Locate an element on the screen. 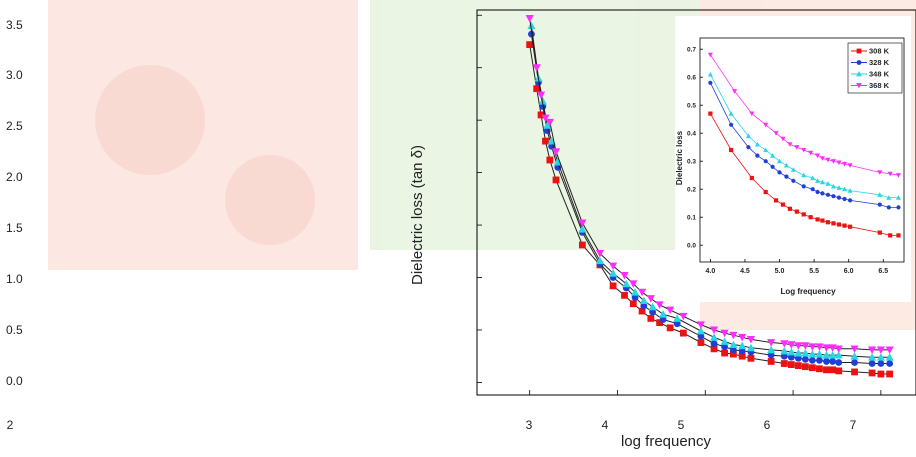  series-348-k is located at coordinates (804, 135).